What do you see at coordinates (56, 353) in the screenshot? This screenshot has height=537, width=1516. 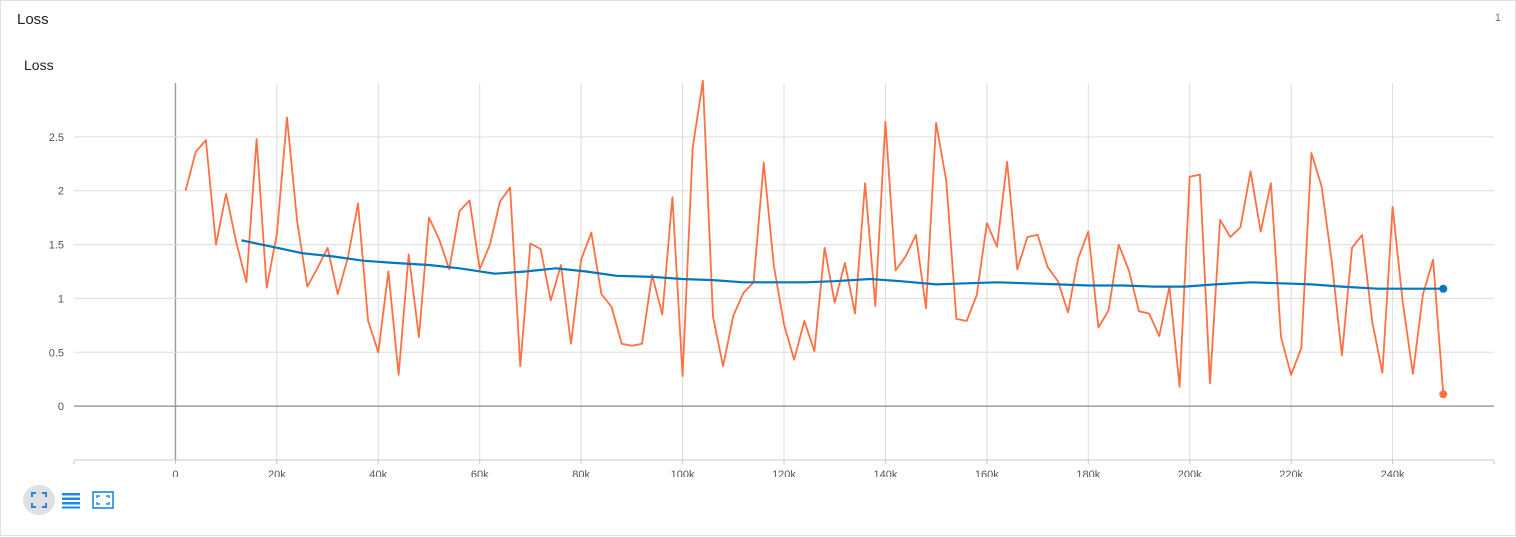 I see `y-tick-label: 0.5` at bounding box center [56, 353].